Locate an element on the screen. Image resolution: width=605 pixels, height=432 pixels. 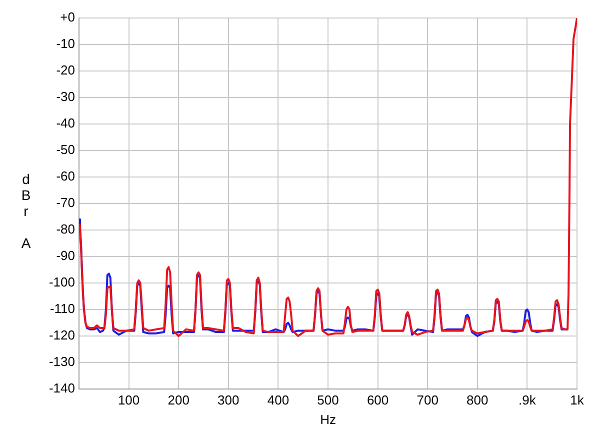
y-tick-label: +0 is located at coordinates (67, 17).